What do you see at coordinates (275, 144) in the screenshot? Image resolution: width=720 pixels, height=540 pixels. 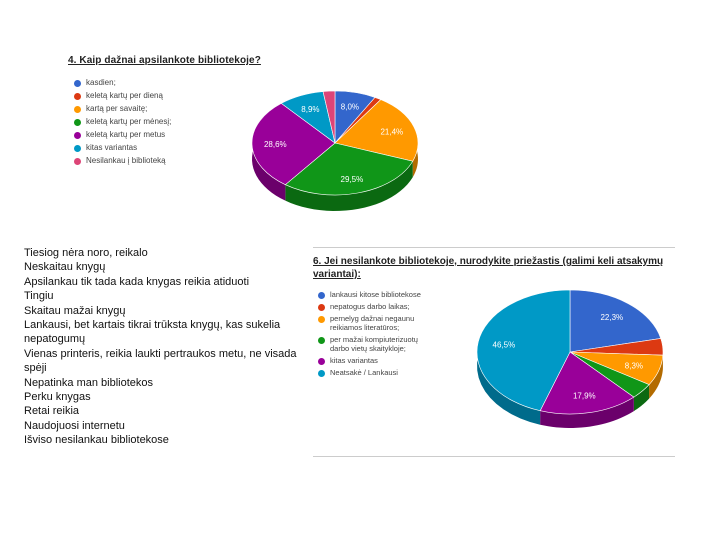 I see `pie-data-label: 28,6%` at bounding box center [275, 144].